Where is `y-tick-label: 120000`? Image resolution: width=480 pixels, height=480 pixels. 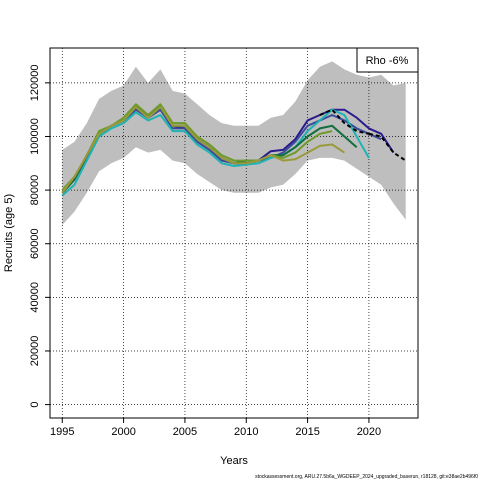 y-tick-label: 120000 is located at coordinates (35, 82).